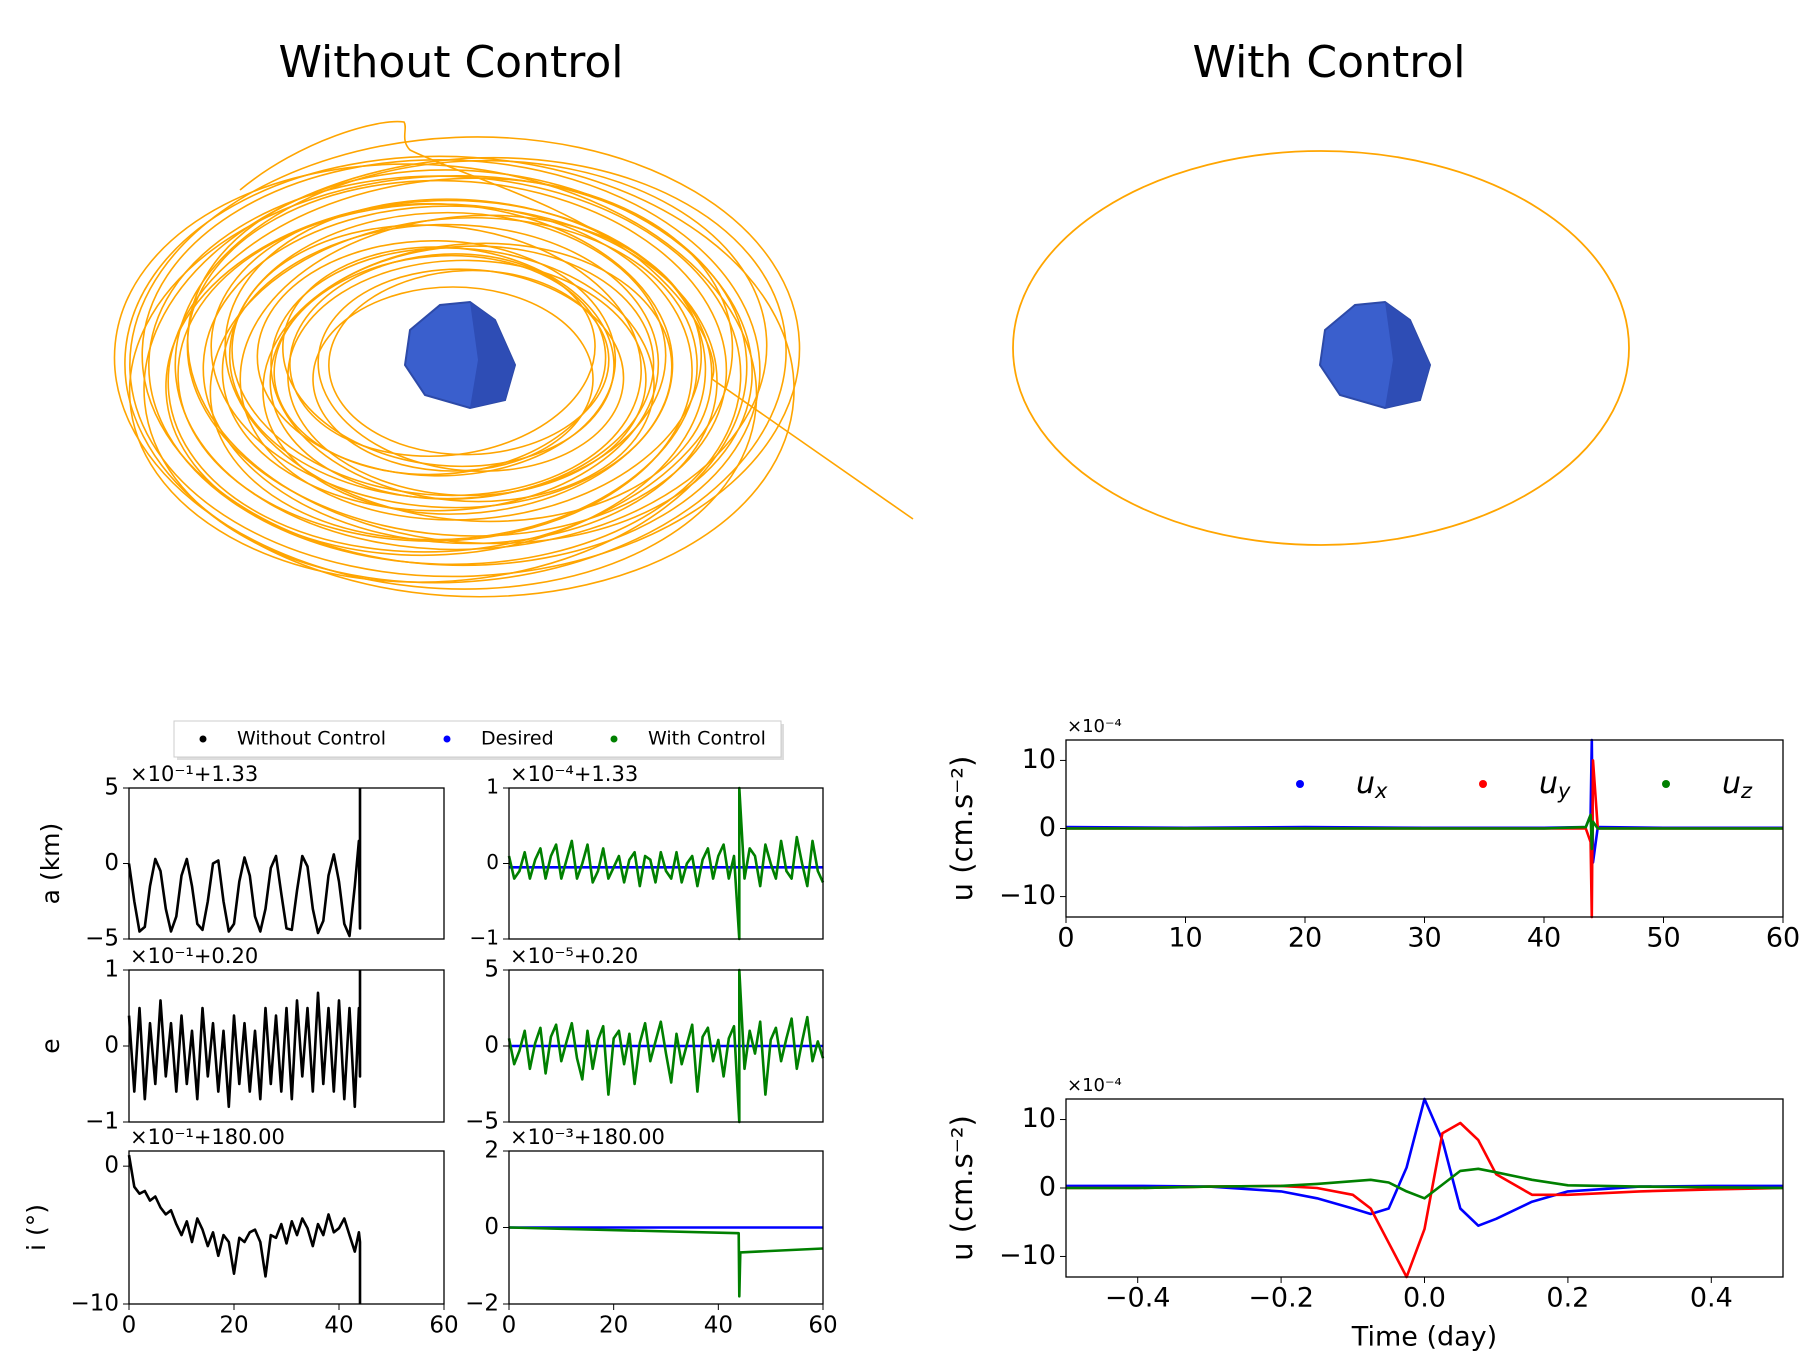 The image size is (1800, 1351). What do you see at coordinates (1424, 1336) in the screenshot?
I see `x-axis-label: Time (day)` at bounding box center [1424, 1336].